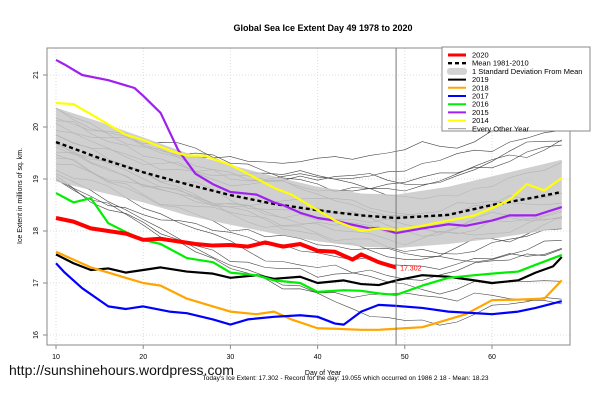 The width and height of the screenshot is (601, 400). What do you see at coordinates (501, 128) in the screenshot?
I see `legend-label: Every Other Year` at bounding box center [501, 128].